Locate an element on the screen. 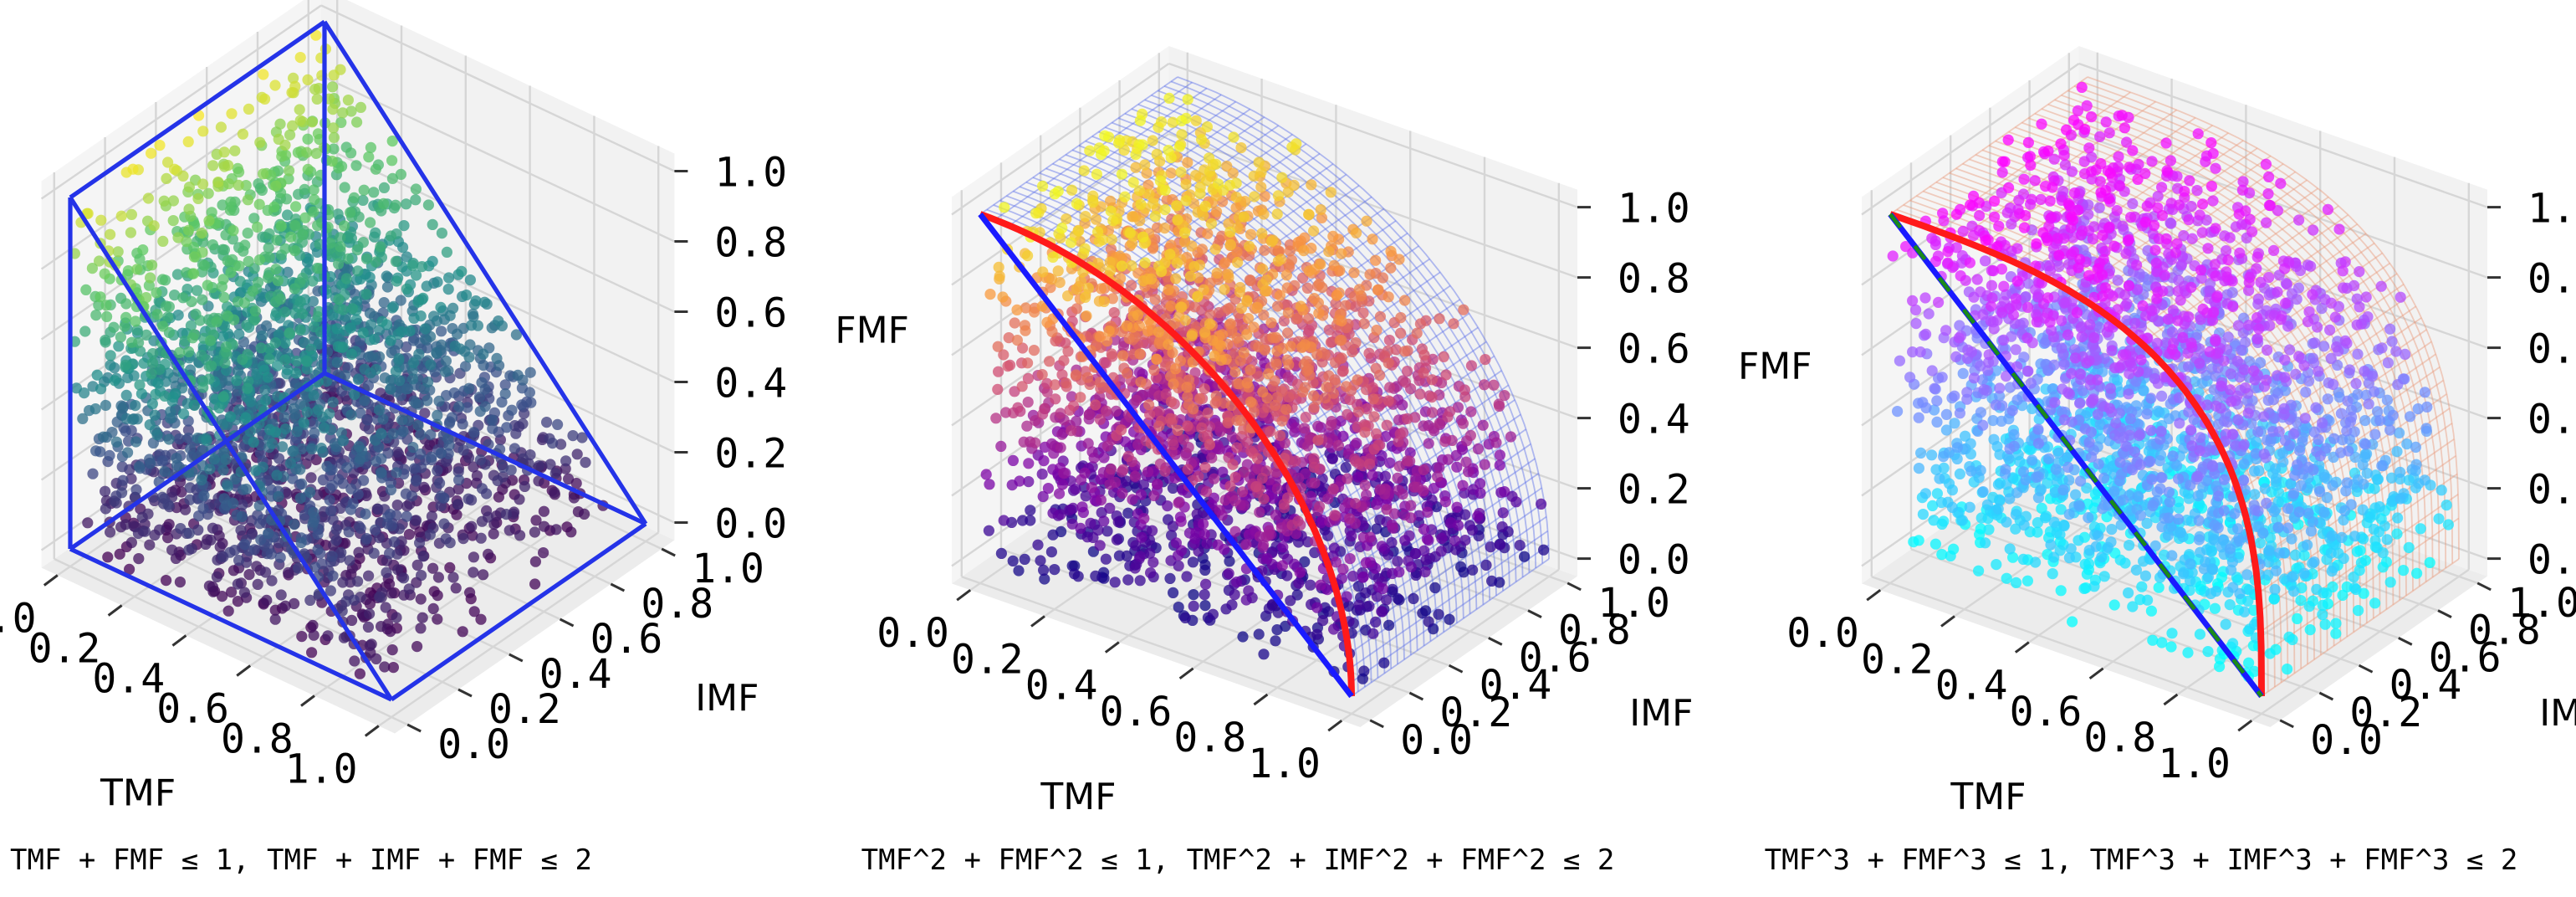 The image size is (2576, 897). z-tick-label: 0.4 is located at coordinates (750, 384).